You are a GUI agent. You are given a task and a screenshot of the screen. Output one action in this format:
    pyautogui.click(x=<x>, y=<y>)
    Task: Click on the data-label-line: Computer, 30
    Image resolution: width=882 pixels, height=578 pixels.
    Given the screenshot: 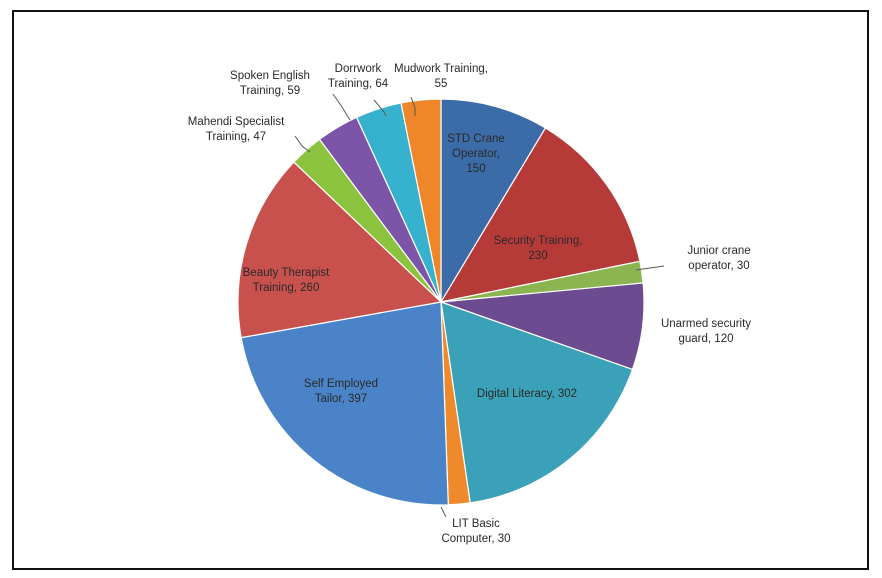 What is the action you would take?
    pyautogui.click(x=475, y=539)
    